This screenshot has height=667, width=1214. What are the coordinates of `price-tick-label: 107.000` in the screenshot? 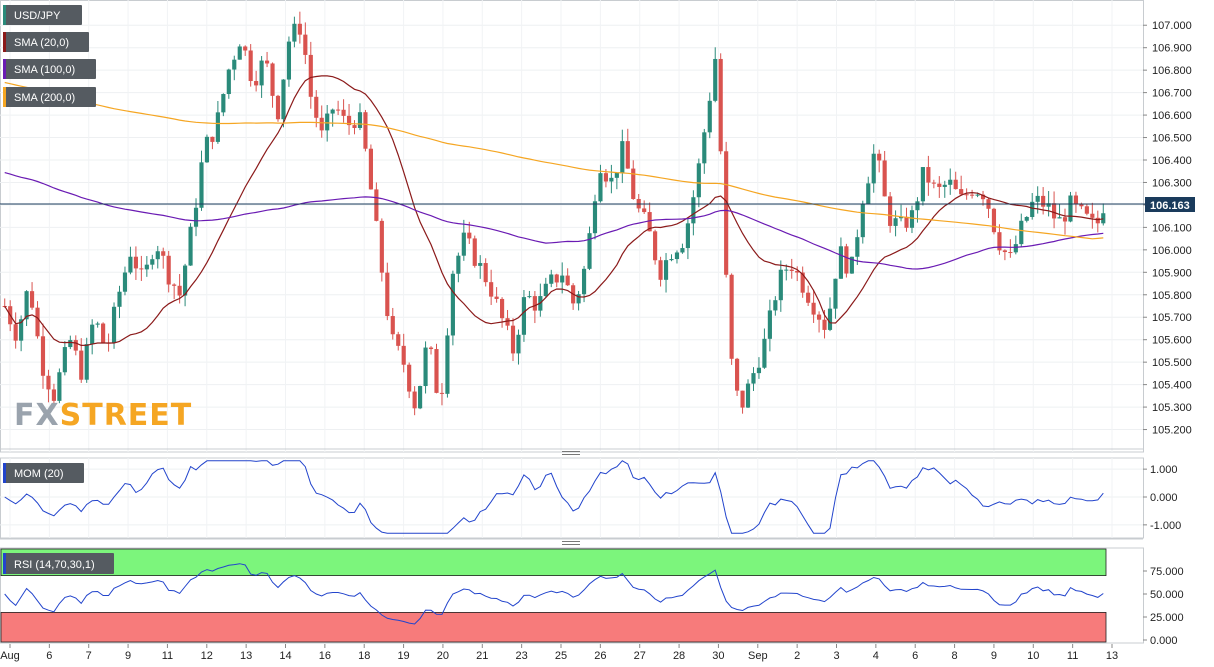 It's located at (1172, 26).